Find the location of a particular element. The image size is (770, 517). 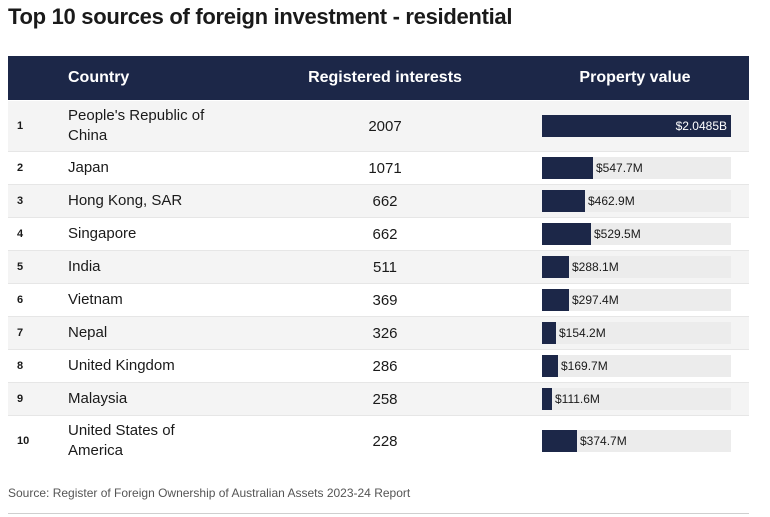

property-value-track: $462.9M is located at coordinates (636, 201).